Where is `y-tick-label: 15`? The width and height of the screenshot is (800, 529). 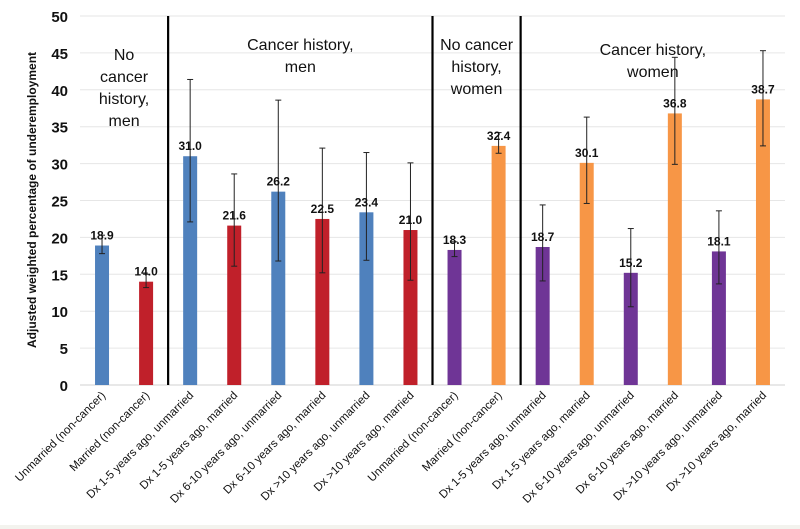
y-tick-label: 15 is located at coordinates (59, 275).